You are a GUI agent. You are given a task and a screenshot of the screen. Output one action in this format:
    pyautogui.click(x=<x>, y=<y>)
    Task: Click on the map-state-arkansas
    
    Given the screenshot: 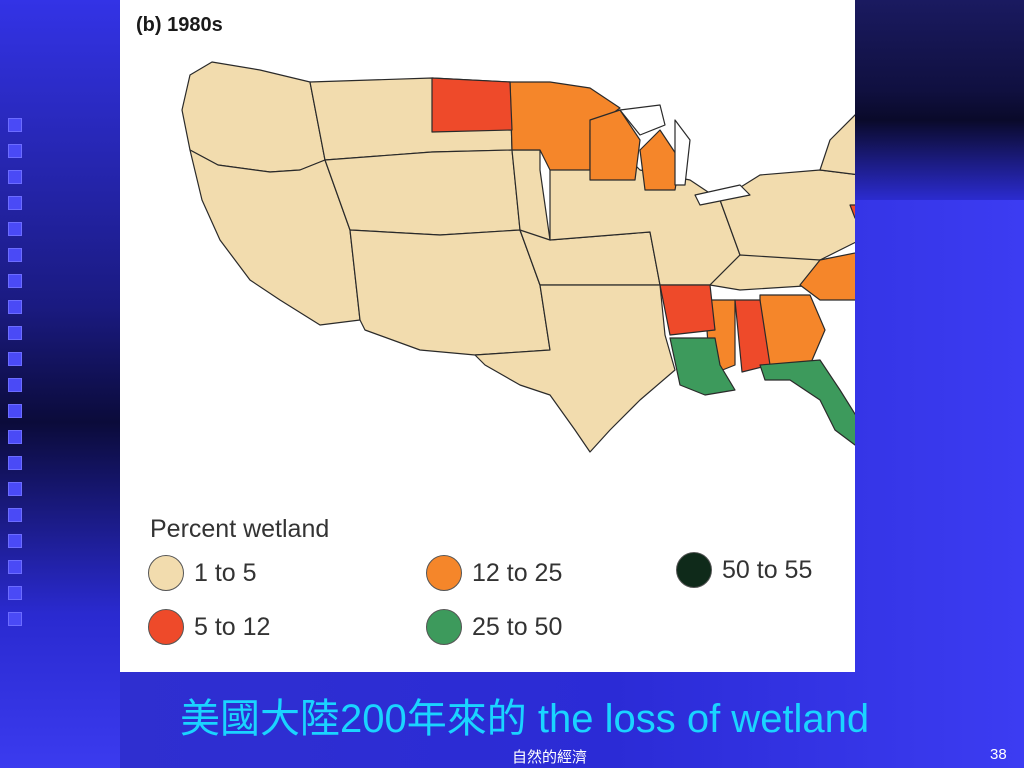 What is the action you would take?
    pyautogui.click(x=687, y=310)
    